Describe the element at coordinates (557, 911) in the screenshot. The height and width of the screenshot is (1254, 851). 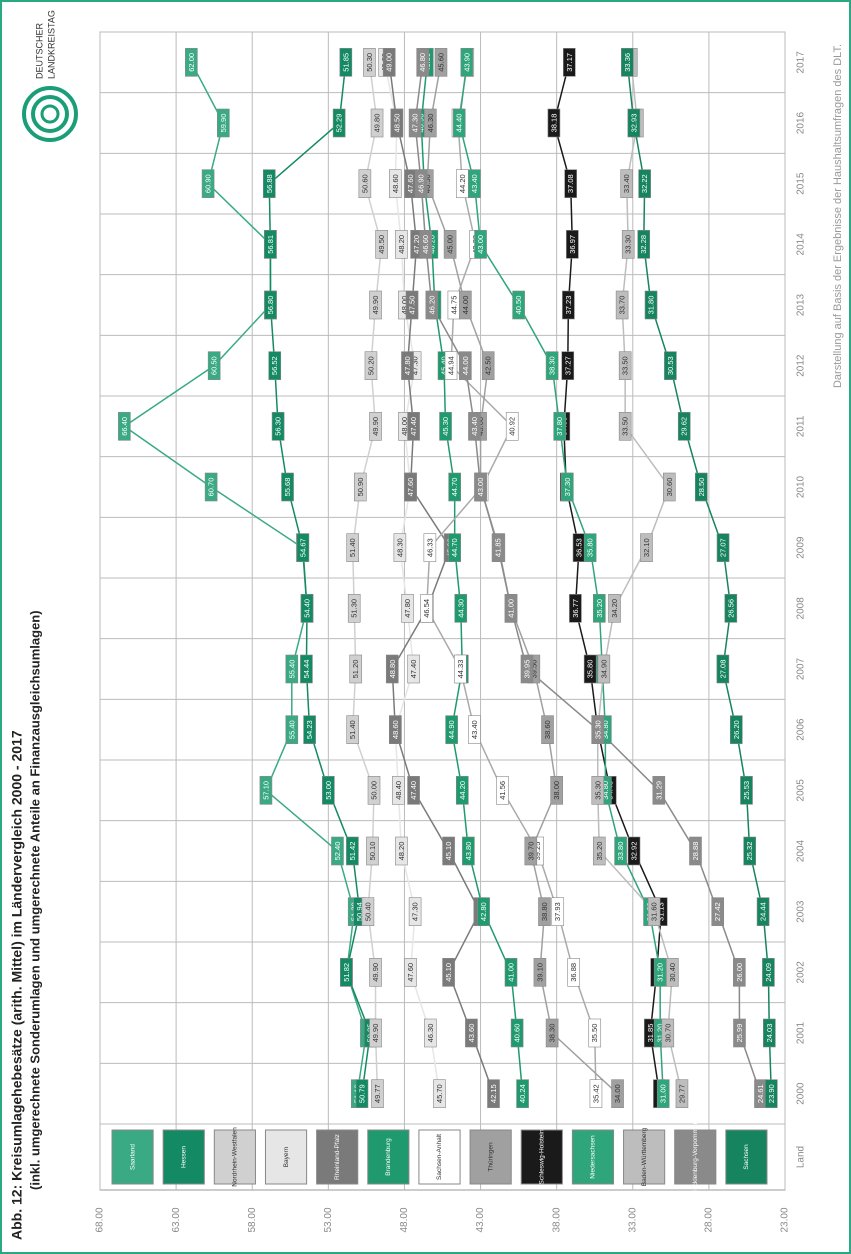
I see `value-label: 37.93` at that location.